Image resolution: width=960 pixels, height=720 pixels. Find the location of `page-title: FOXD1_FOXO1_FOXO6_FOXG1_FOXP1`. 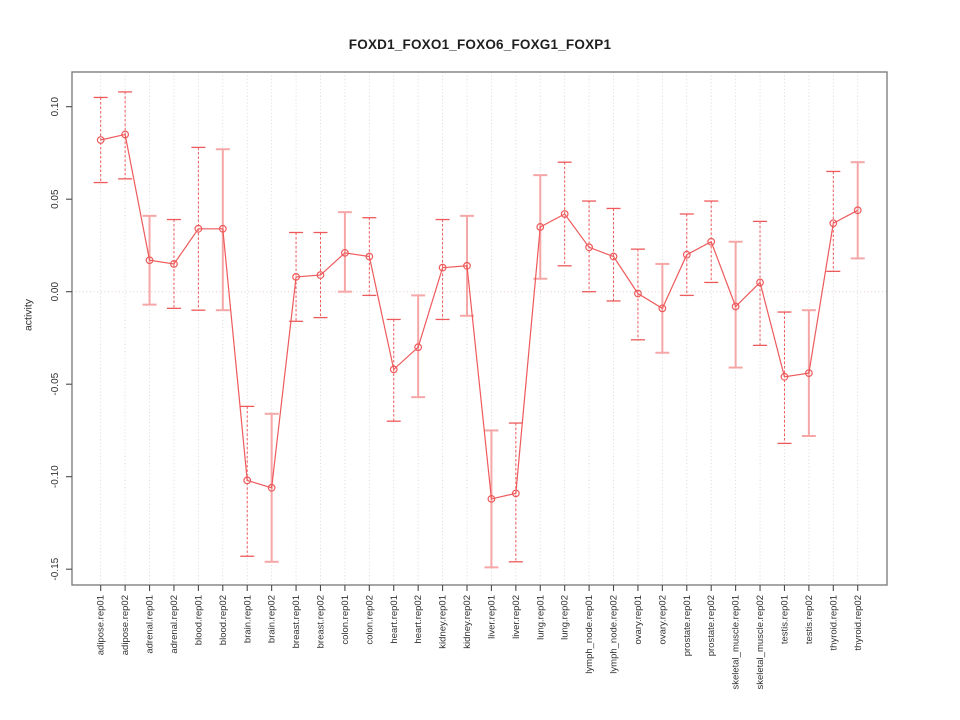

page-title: FOXD1_FOXO1_FOXO6_FOXG1_FOXP1 is located at coordinates (480, 44).